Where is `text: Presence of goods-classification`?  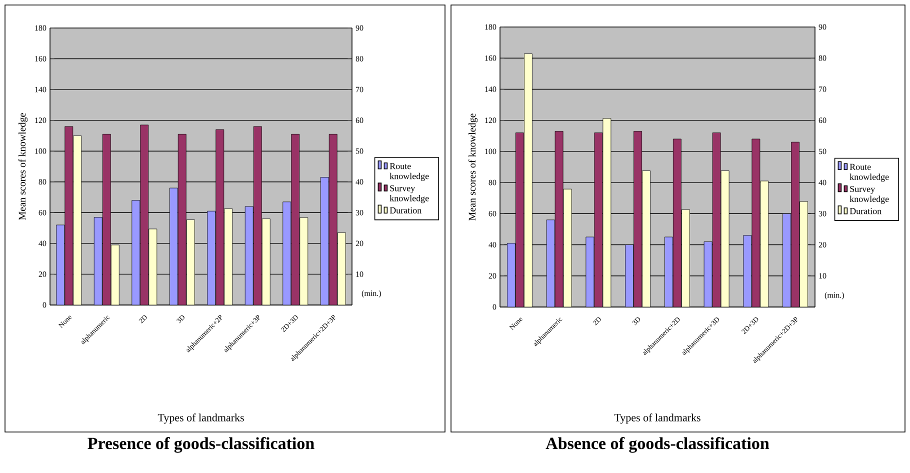
text: Presence of goods-classification is located at coordinates (201, 445).